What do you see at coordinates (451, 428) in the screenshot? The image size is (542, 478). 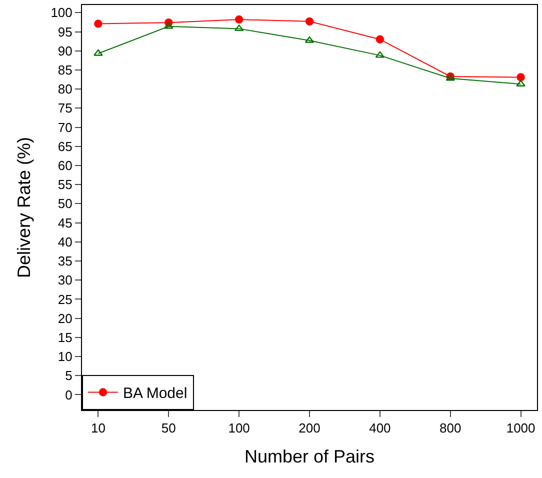 I see `x-tick-label: 800` at bounding box center [451, 428].